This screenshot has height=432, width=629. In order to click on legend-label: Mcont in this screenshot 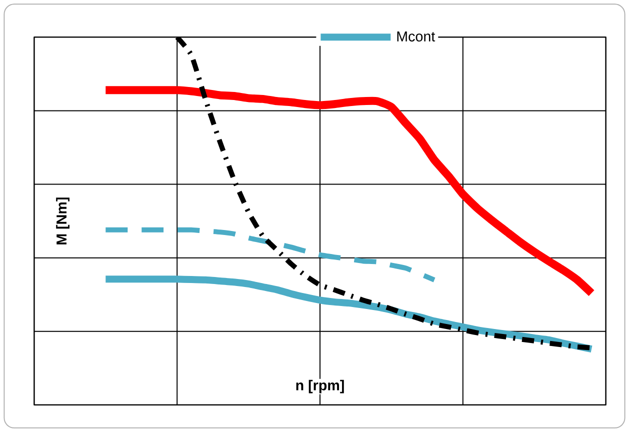, I will do `click(416, 36)`.